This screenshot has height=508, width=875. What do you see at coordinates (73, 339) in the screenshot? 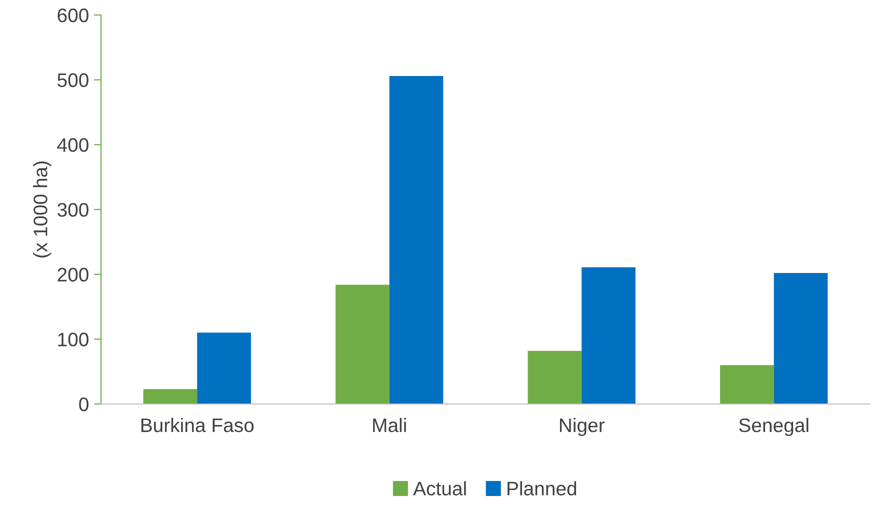
I see `y-tick-label: 100` at bounding box center [73, 339].